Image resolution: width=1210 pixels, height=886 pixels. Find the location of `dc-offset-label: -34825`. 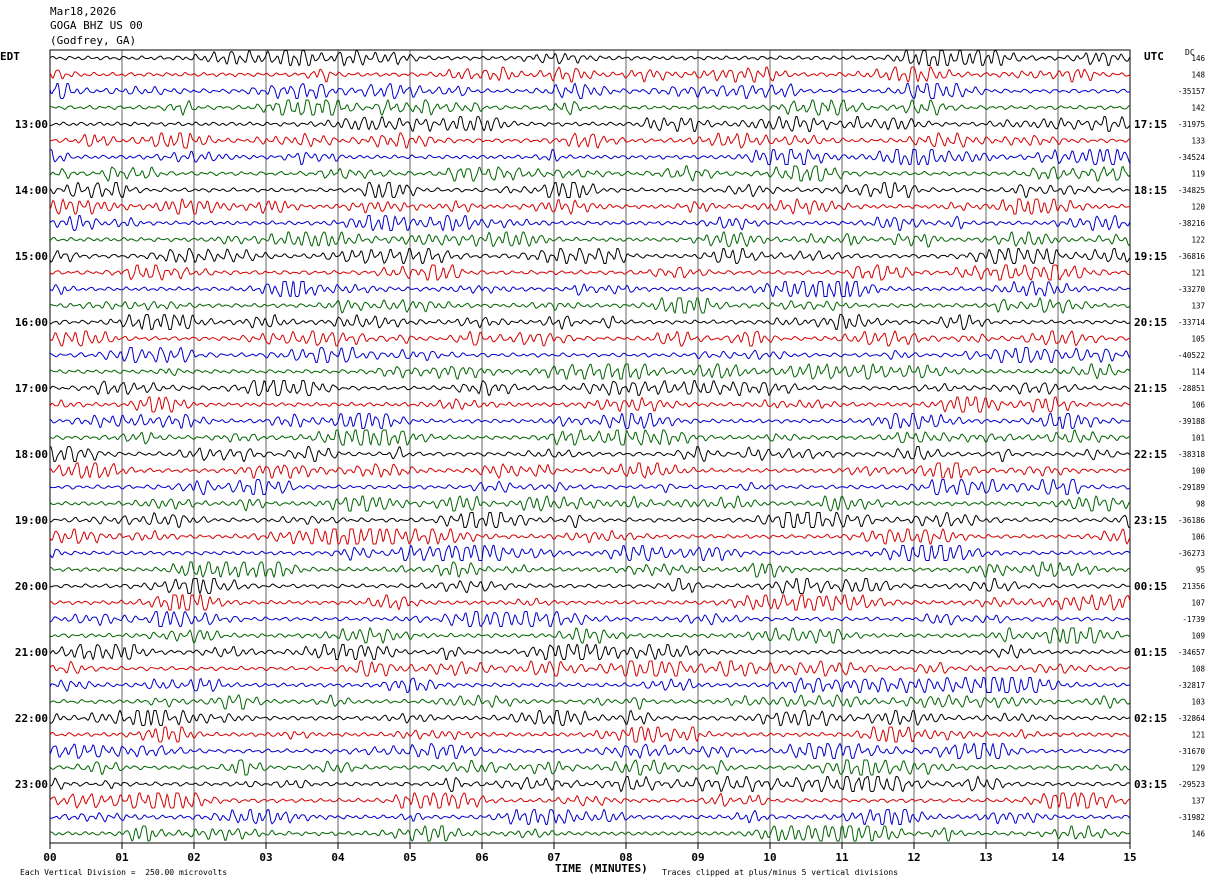

dc-offset-label: -34825 is located at coordinates (1191, 190).